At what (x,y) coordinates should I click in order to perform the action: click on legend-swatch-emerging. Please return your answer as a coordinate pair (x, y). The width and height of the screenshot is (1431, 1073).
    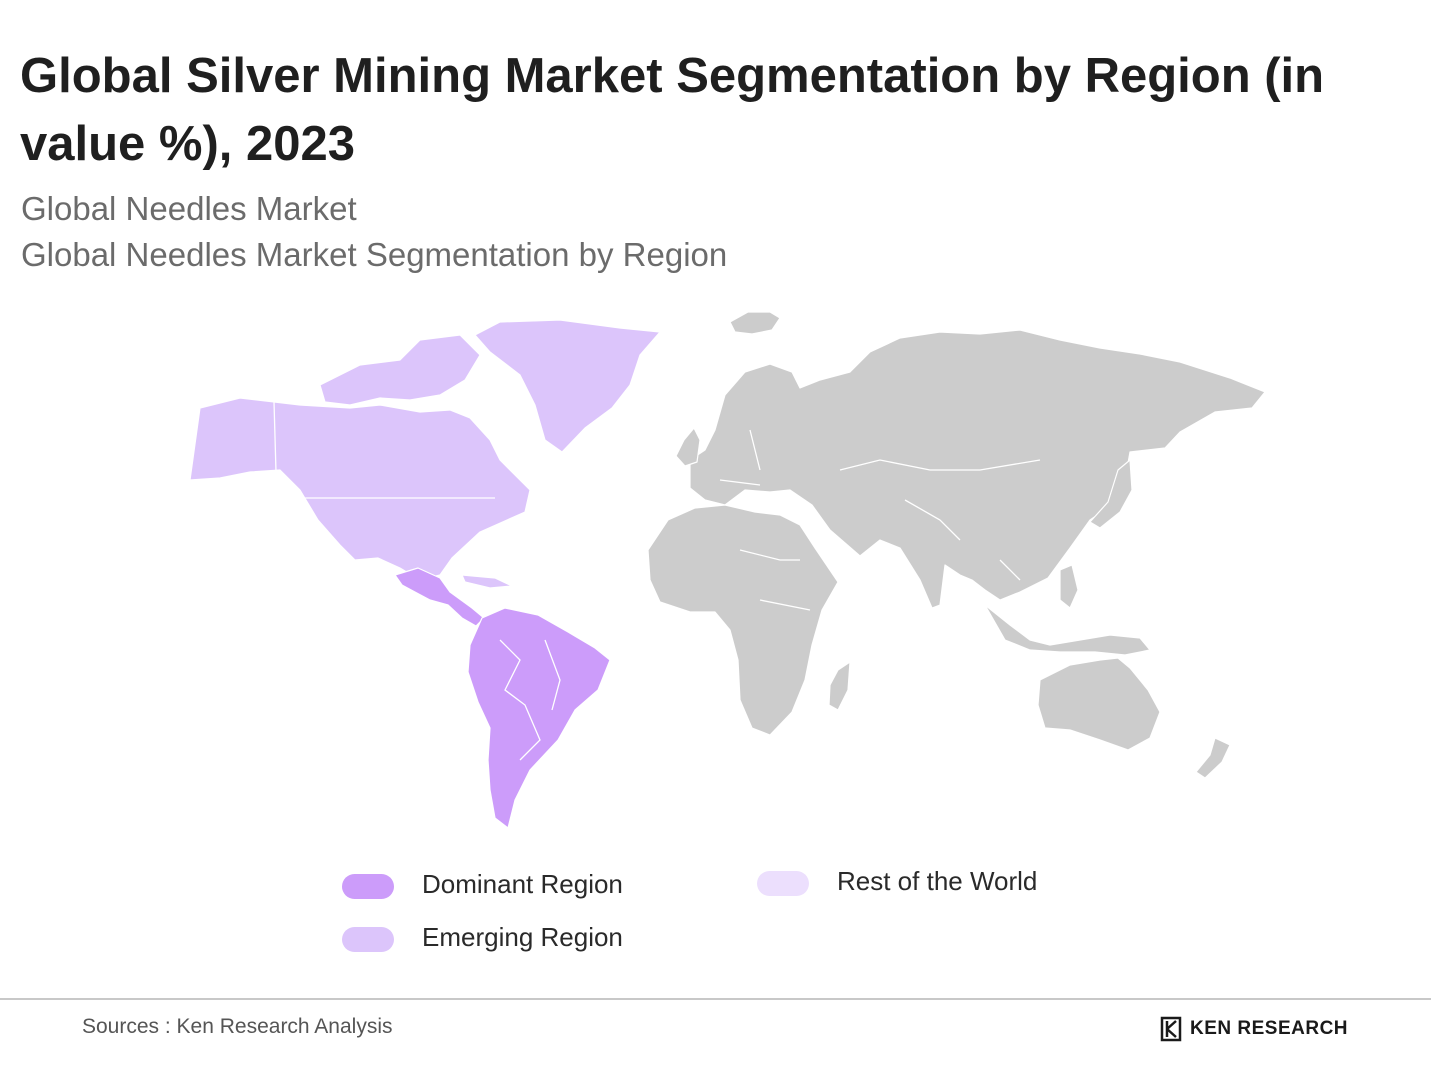
    Looking at the image, I should click on (368, 939).